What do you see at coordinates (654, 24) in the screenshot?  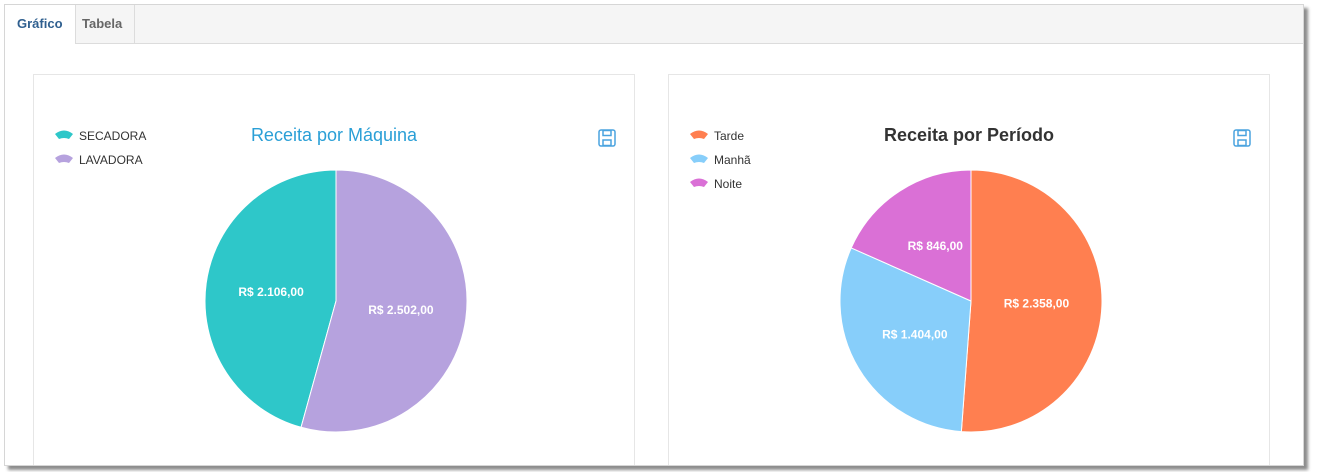 I see `tab-bar: Gráfico Tabela` at bounding box center [654, 24].